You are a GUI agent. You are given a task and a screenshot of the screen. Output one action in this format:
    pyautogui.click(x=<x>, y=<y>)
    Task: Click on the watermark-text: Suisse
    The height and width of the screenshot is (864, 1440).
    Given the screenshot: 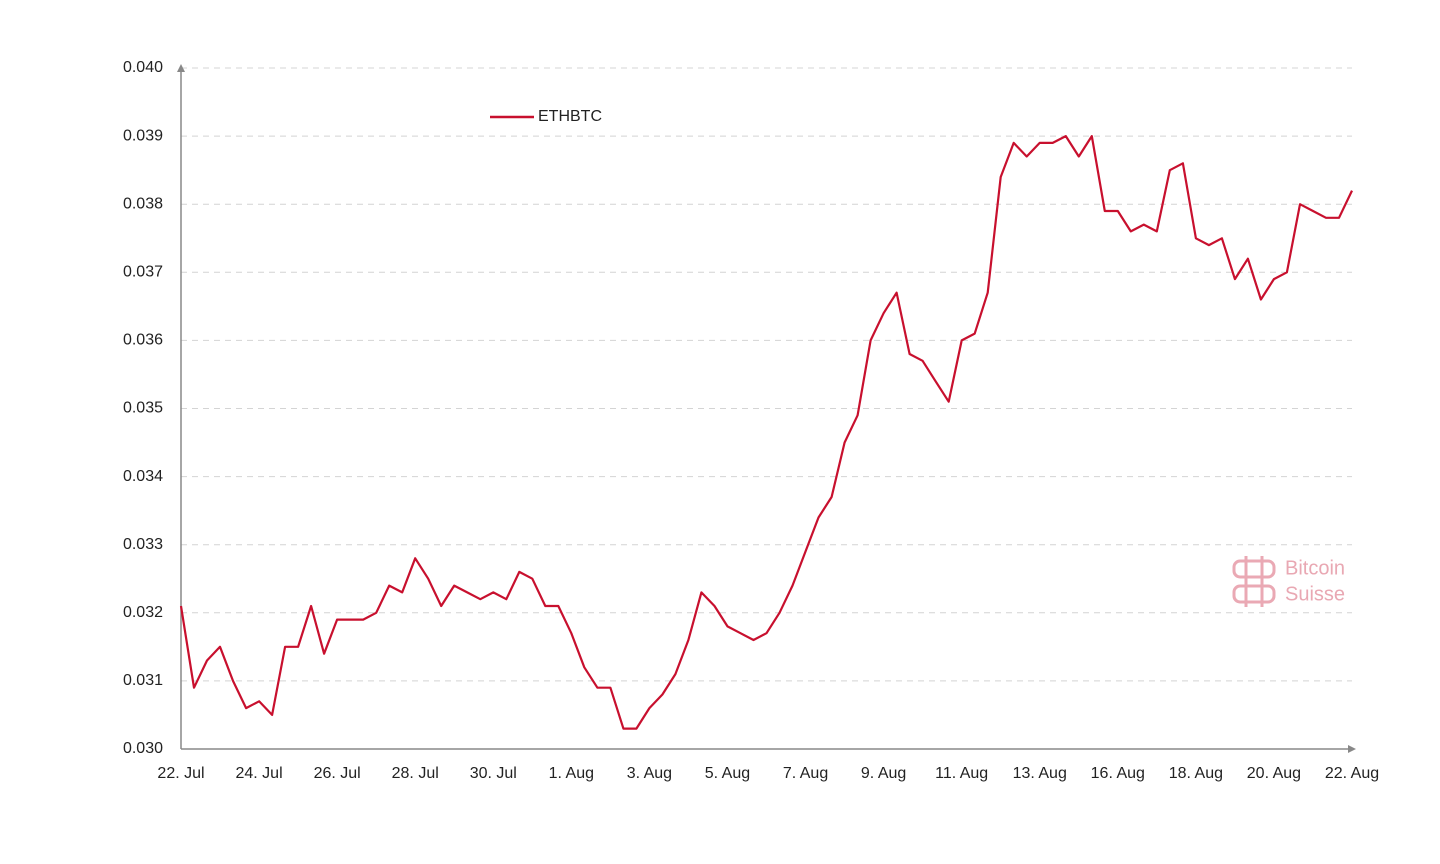 What is the action you would take?
    pyautogui.click(x=1315, y=594)
    